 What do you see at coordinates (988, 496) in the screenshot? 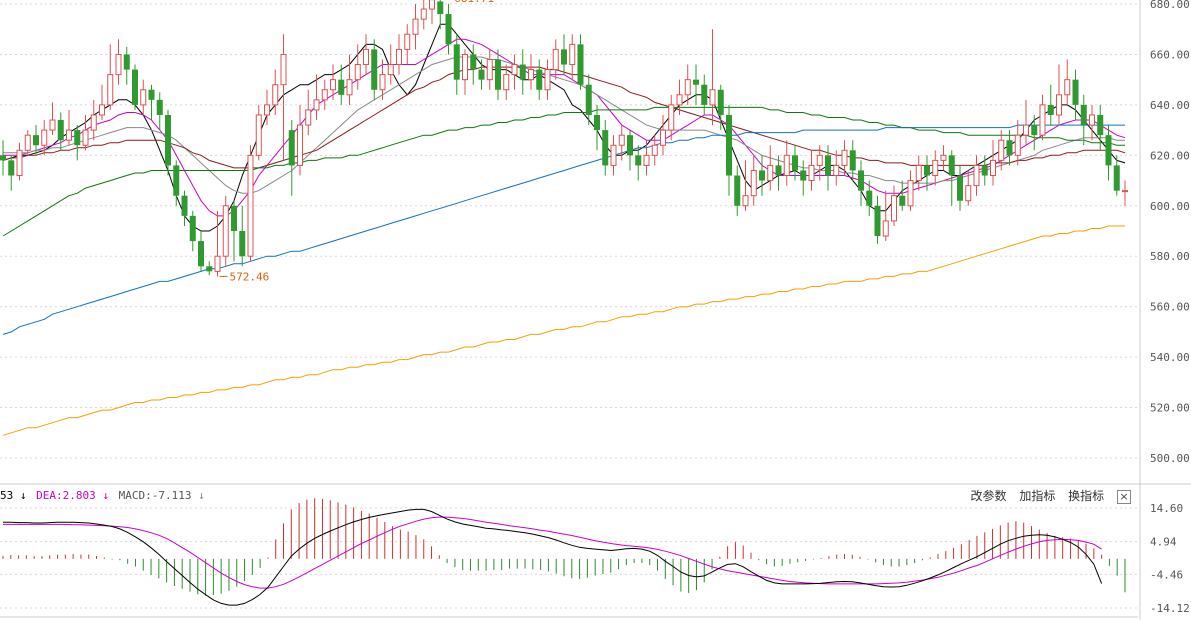
I see `modify-params-button: 改参数` at bounding box center [988, 496].